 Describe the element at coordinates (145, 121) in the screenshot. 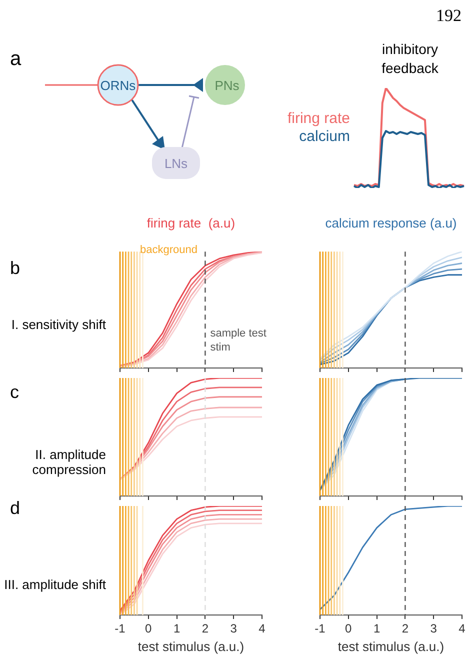

I see `neuron-circuit-diagram: ORNs PNs LNs` at that location.